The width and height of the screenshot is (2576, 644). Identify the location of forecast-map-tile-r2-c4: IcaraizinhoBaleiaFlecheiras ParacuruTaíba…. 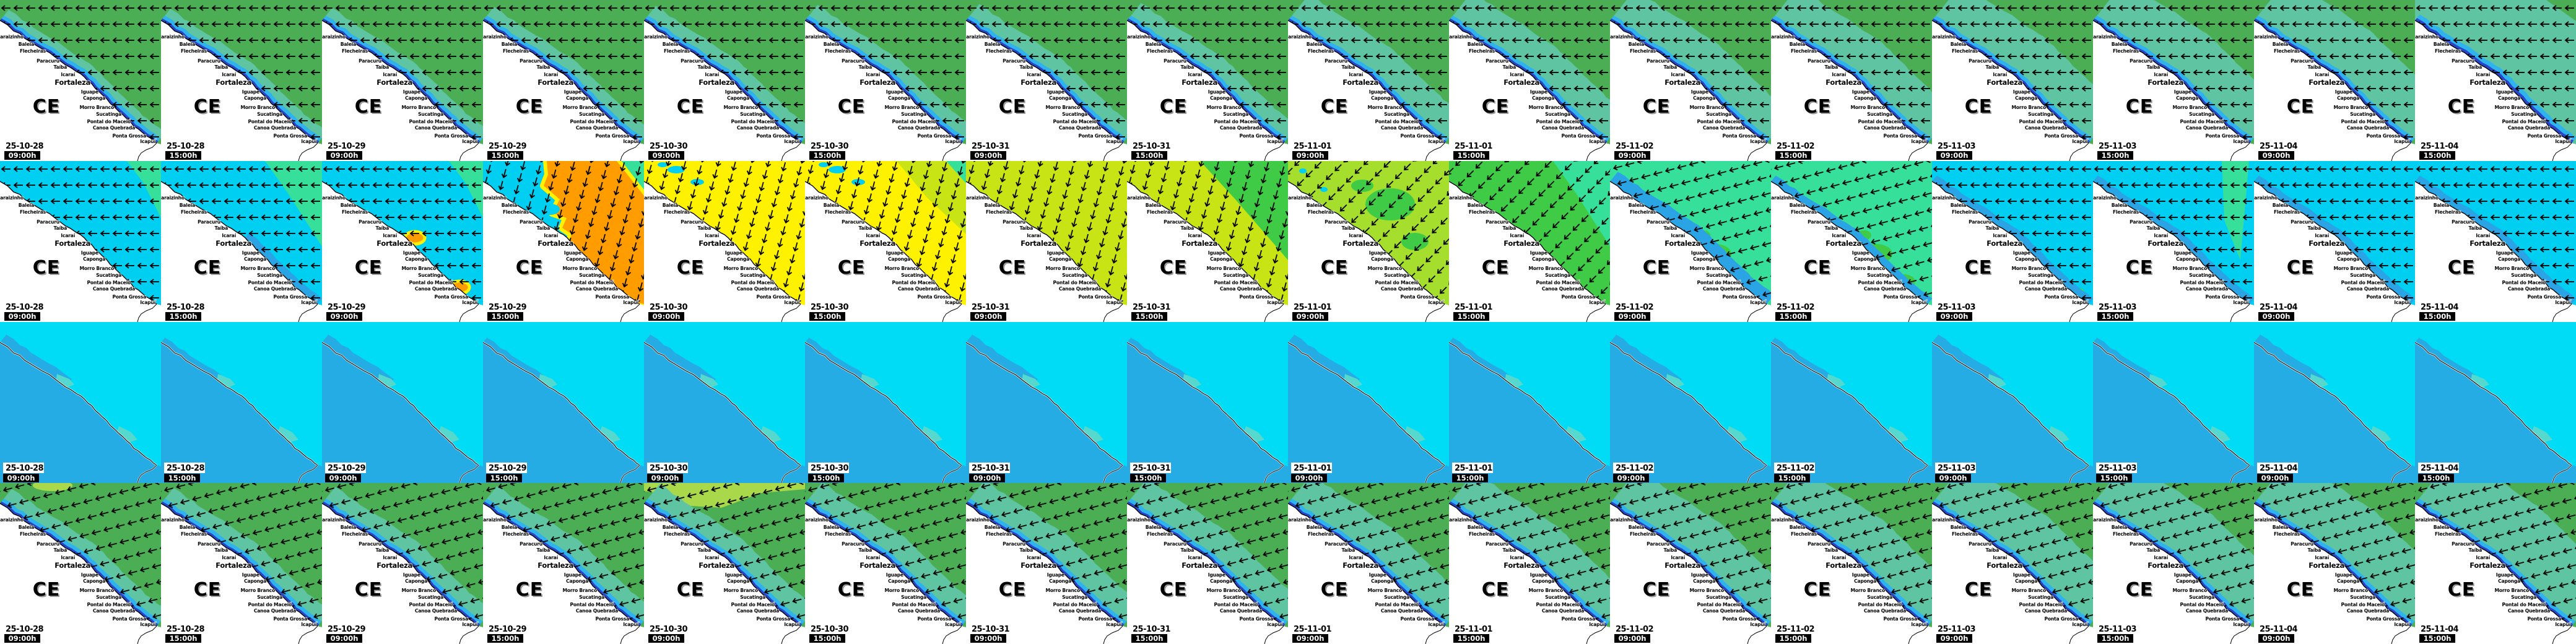
(563, 241).